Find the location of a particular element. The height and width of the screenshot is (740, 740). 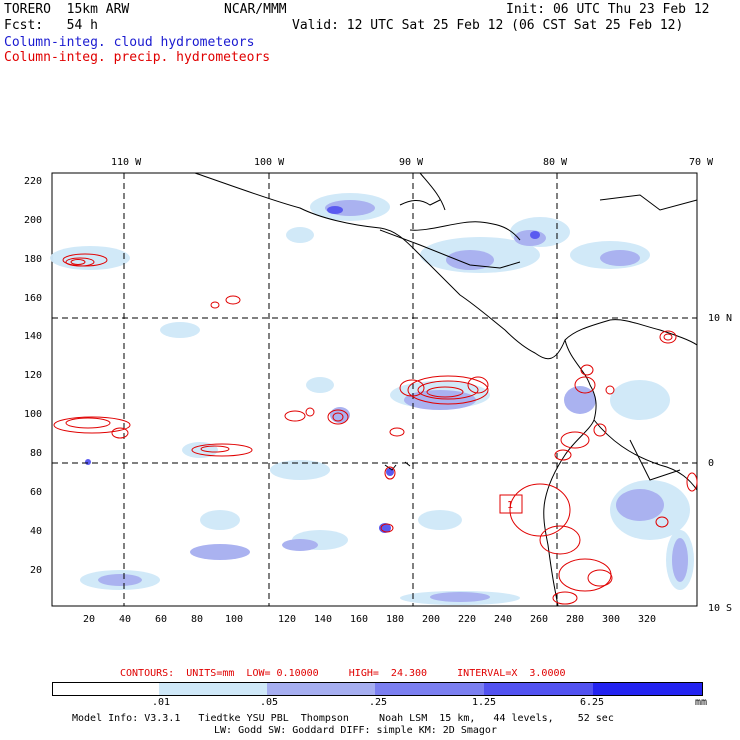

x-tick: 260 is located at coordinates (539, 619).